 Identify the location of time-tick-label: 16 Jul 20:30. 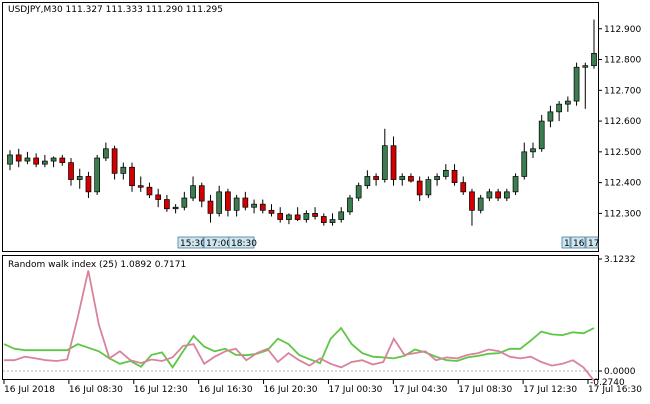
(291, 390).